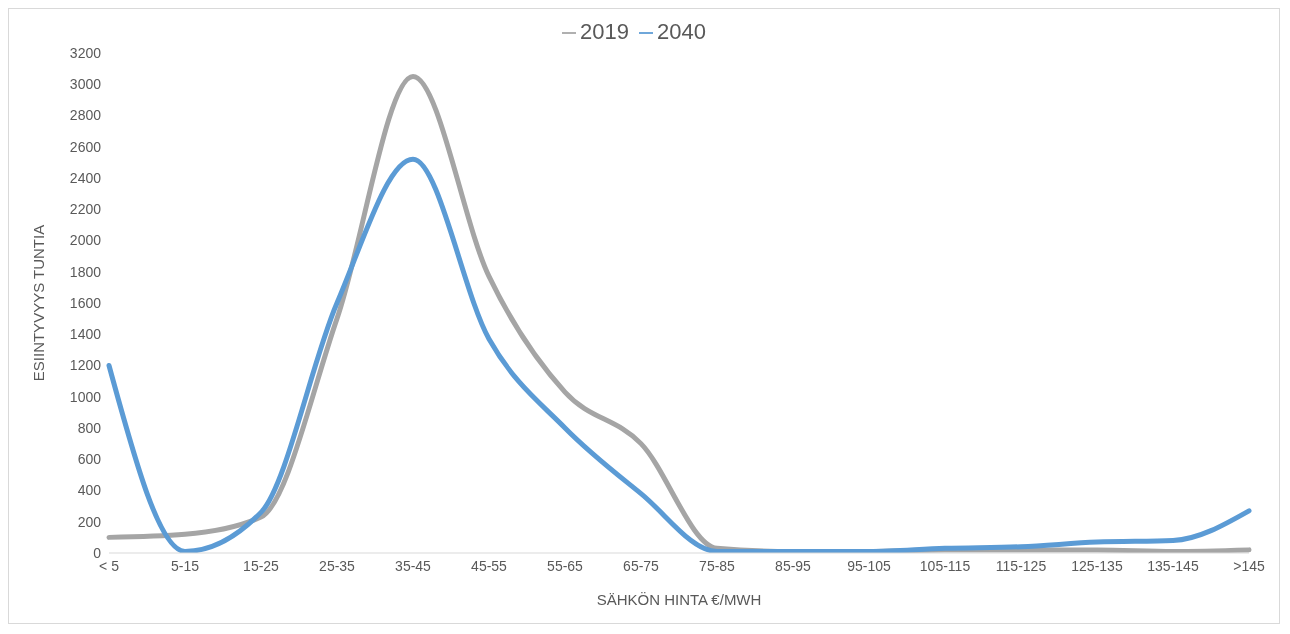 The width and height of the screenshot is (1290, 634). What do you see at coordinates (337, 565) in the screenshot?
I see `x-tick-label: 25-35` at bounding box center [337, 565].